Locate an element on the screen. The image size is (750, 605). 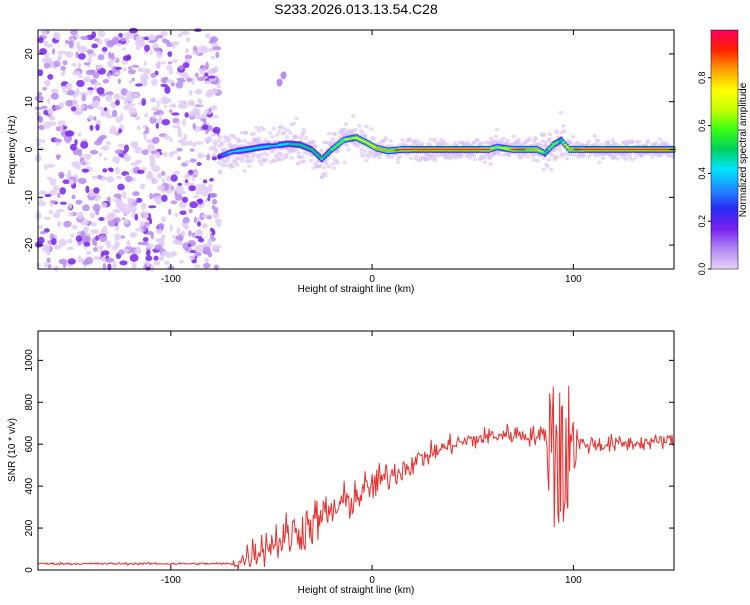
x-tick-label: 0 is located at coordinates (372, 279).